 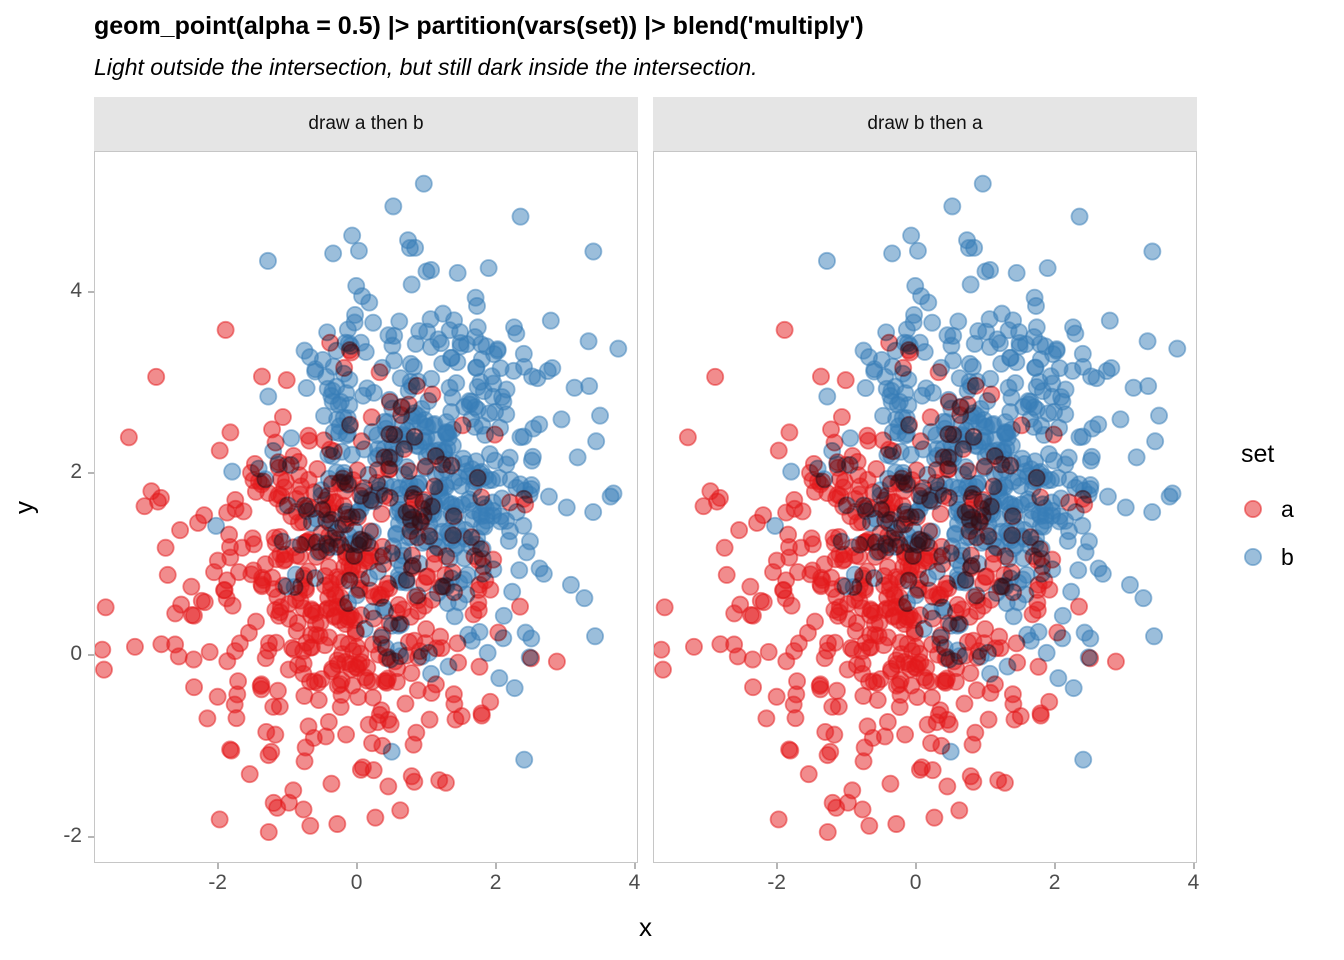 I want to click on x-tick-label: 4, so click(x=634, y=882).